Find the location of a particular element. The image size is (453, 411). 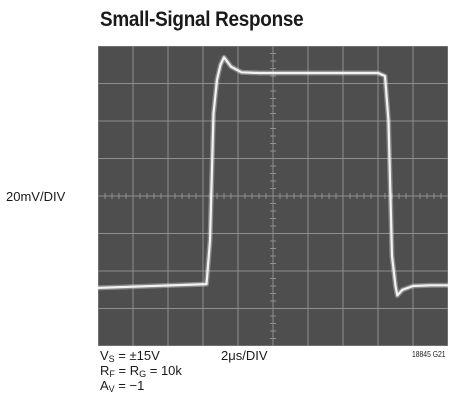

test-conditions: VS = ±15V RF = RG = 10k AV = −1 is located at coordinates (141, 371).